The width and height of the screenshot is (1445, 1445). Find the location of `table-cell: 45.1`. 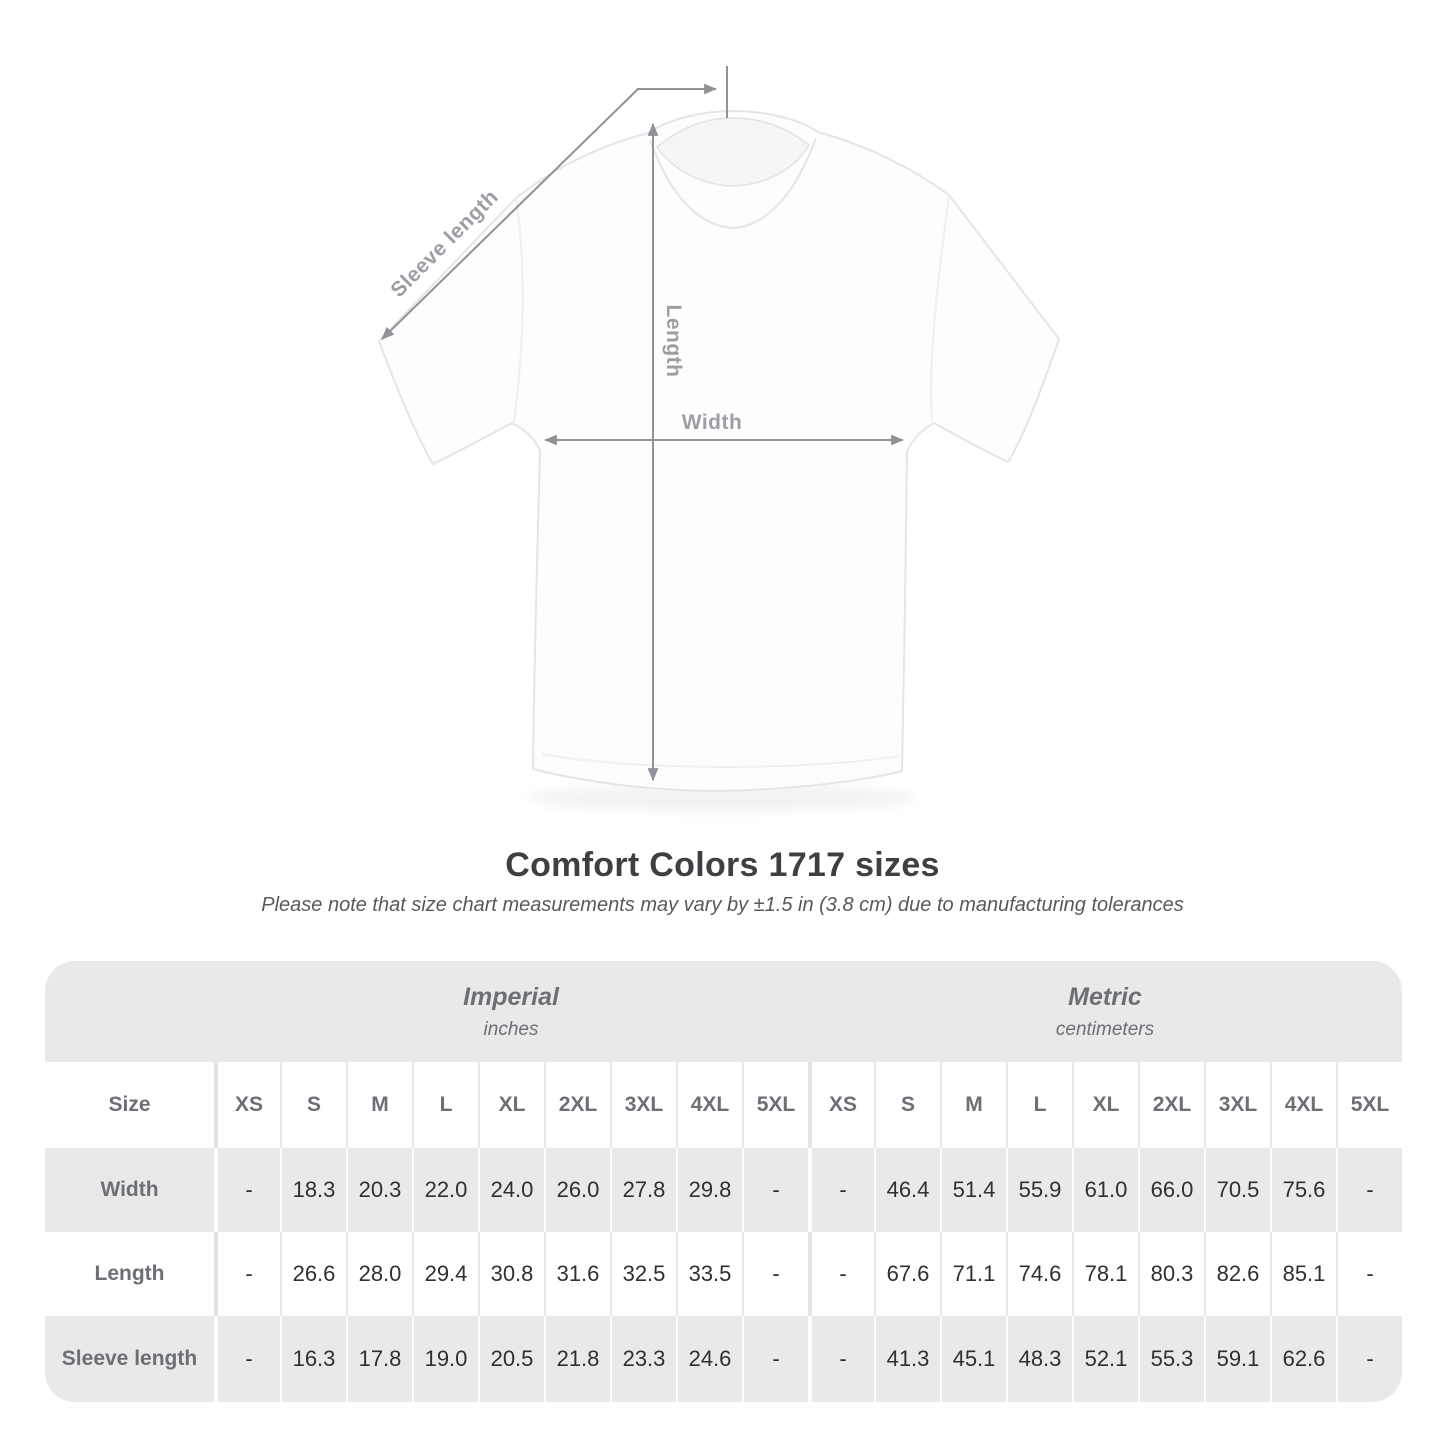

table-cell: 45.1 is located at coordinates (973, 1359).